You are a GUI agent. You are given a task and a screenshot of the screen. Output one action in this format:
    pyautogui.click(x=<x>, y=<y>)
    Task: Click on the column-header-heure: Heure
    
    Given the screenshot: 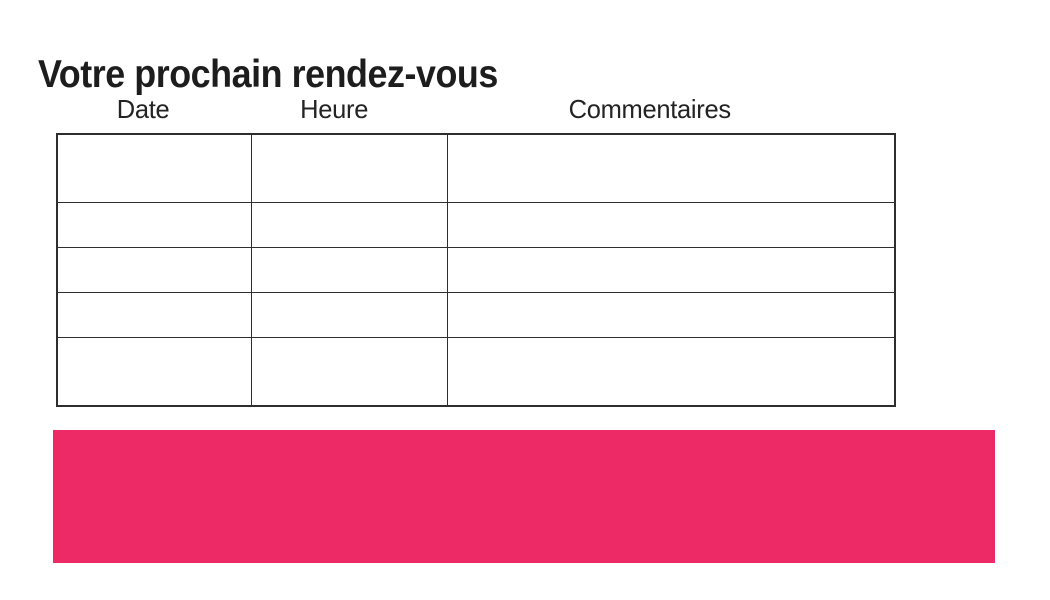 What is the action you would take?
    pyautogui.click(x=334, y=109)
    